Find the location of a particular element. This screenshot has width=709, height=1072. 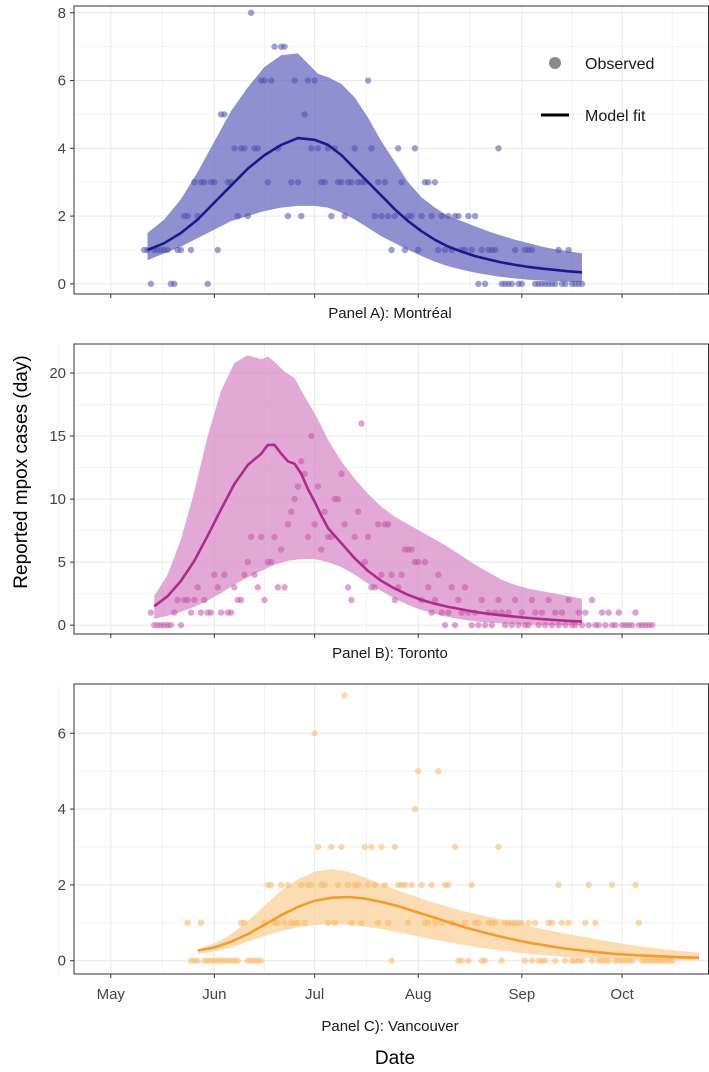

x-axis-title: Date is located at coordinates (395, 1058).